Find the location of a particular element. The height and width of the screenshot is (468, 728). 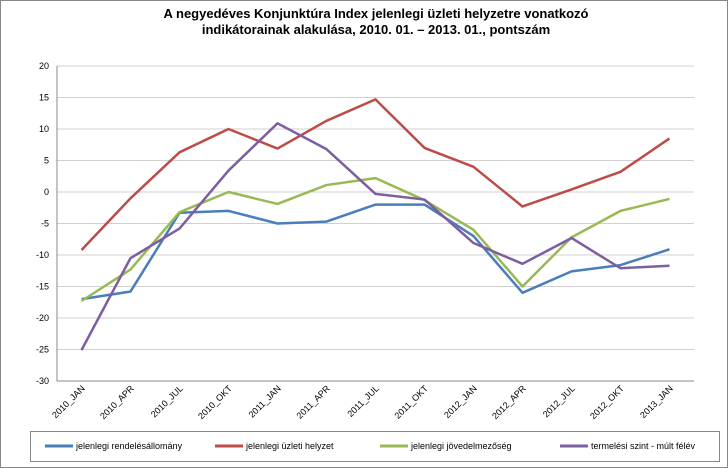

legend-box is located at coordinates (375, 446).